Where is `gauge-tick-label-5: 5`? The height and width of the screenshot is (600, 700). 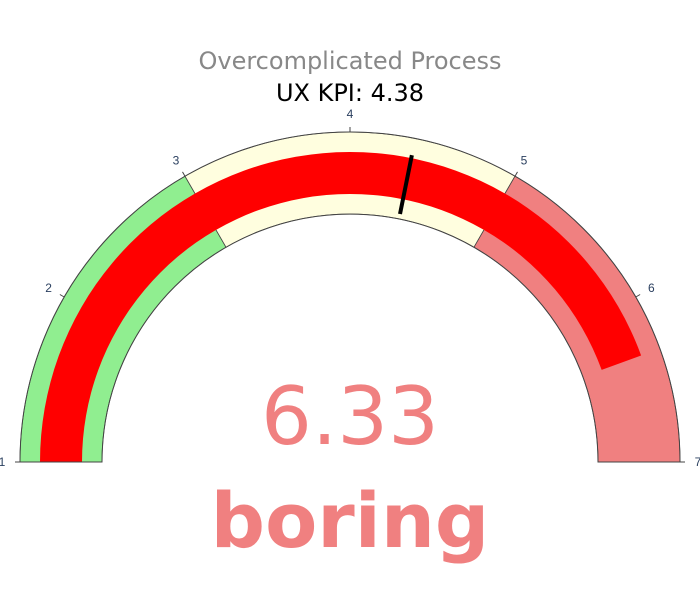
gauge-tick-label-5: 5 is located at coordinates (524, 161).